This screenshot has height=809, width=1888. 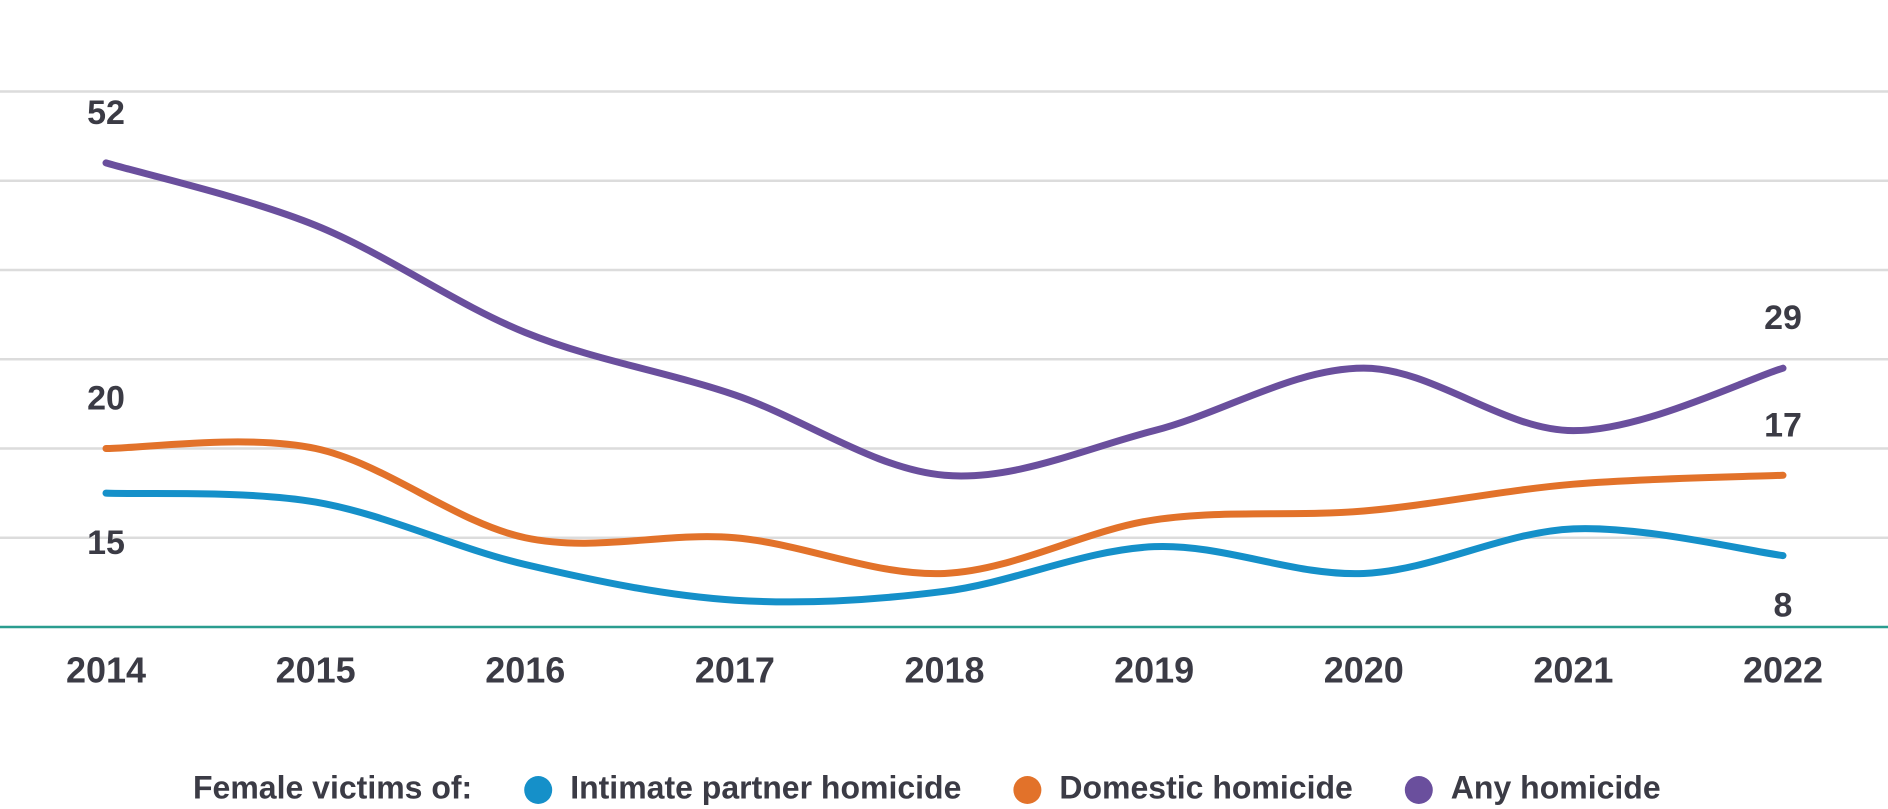 What do you see at coordinates (332, 787) in the screenshot?
I see `legend-title: Female victims of:` at bounding box center [332, 787].